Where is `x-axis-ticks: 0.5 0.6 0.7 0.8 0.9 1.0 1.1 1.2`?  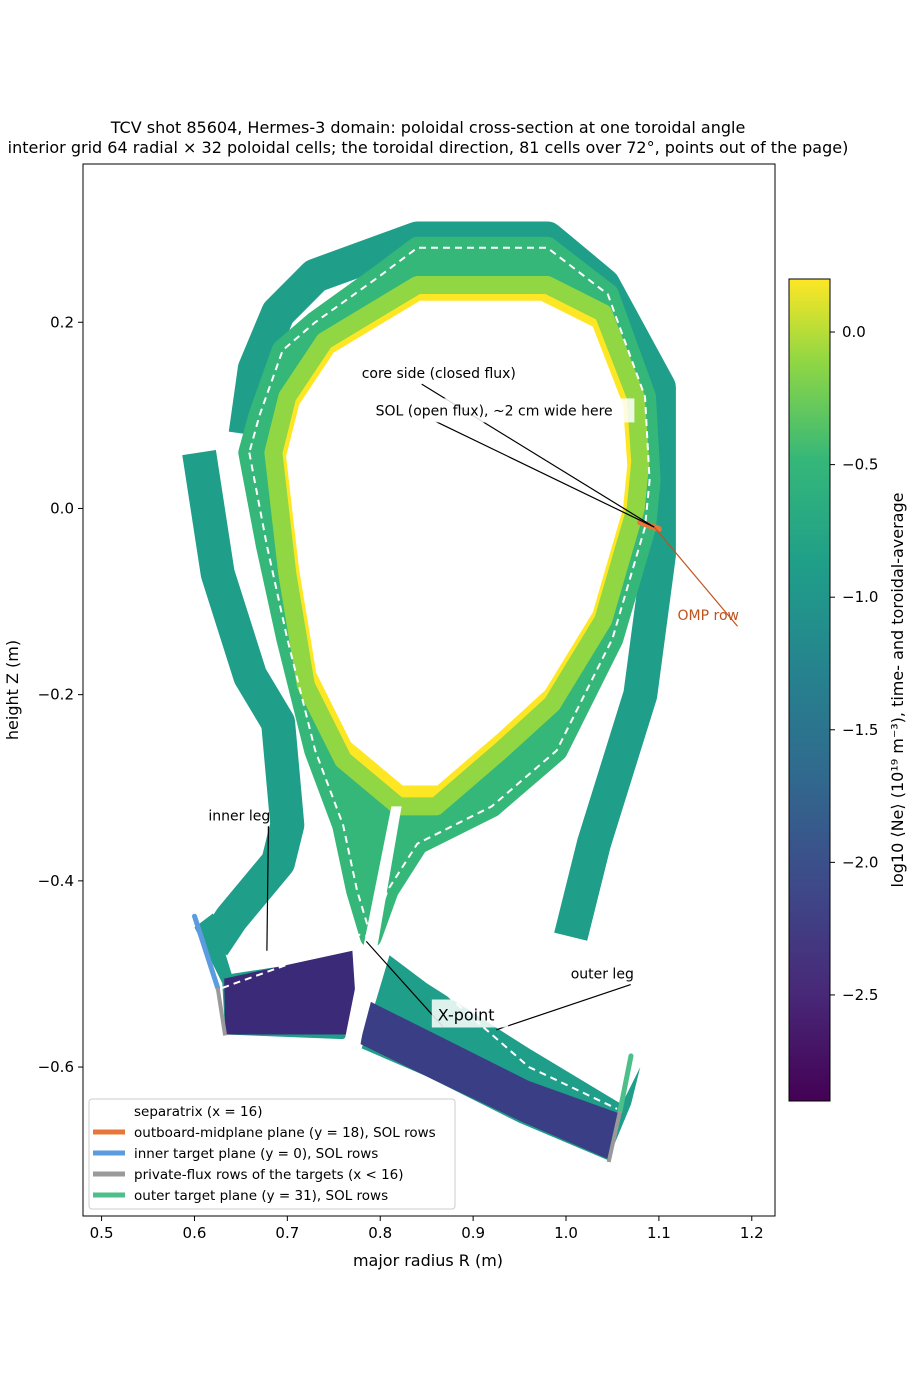
x-axis-ticks: 0.5 0.6 0.7 0.8 0.9 1.0 1.1 1.2 is located at coordinates (427, 1229).